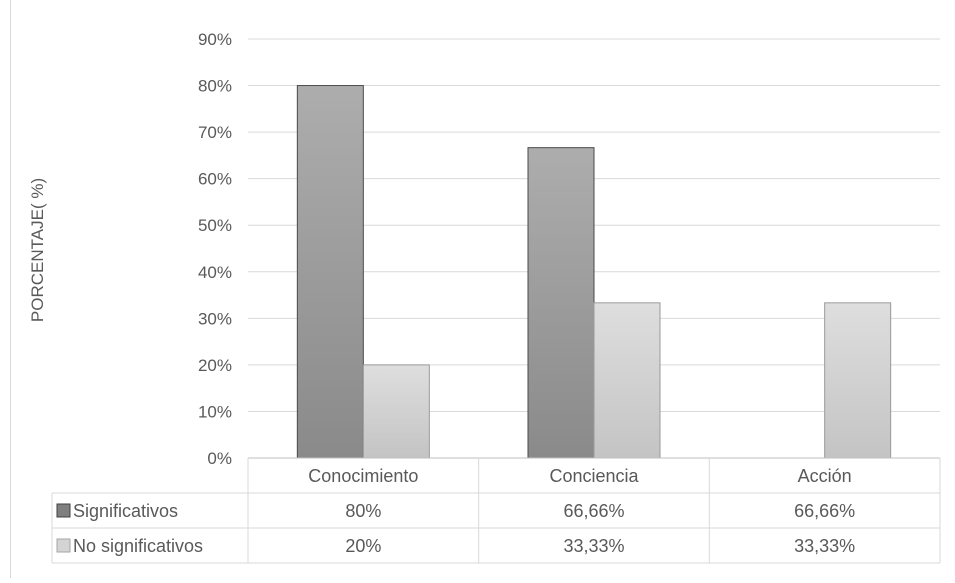  I want to click on y-tick-label: 0%, so click(219, 458).